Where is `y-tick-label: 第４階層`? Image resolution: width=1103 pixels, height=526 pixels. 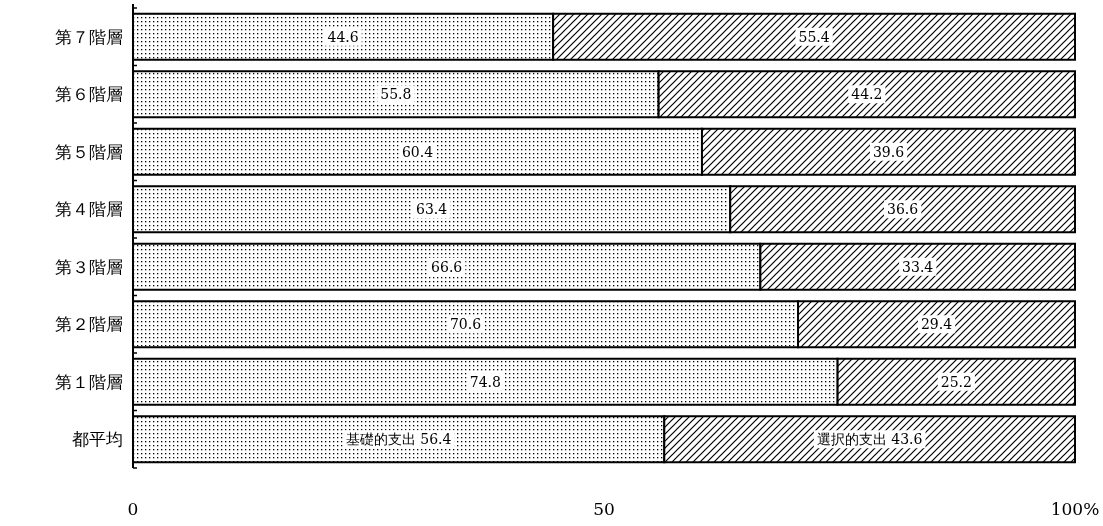 y-tick-label: 第４階層 is located at coordinates (89, 209).